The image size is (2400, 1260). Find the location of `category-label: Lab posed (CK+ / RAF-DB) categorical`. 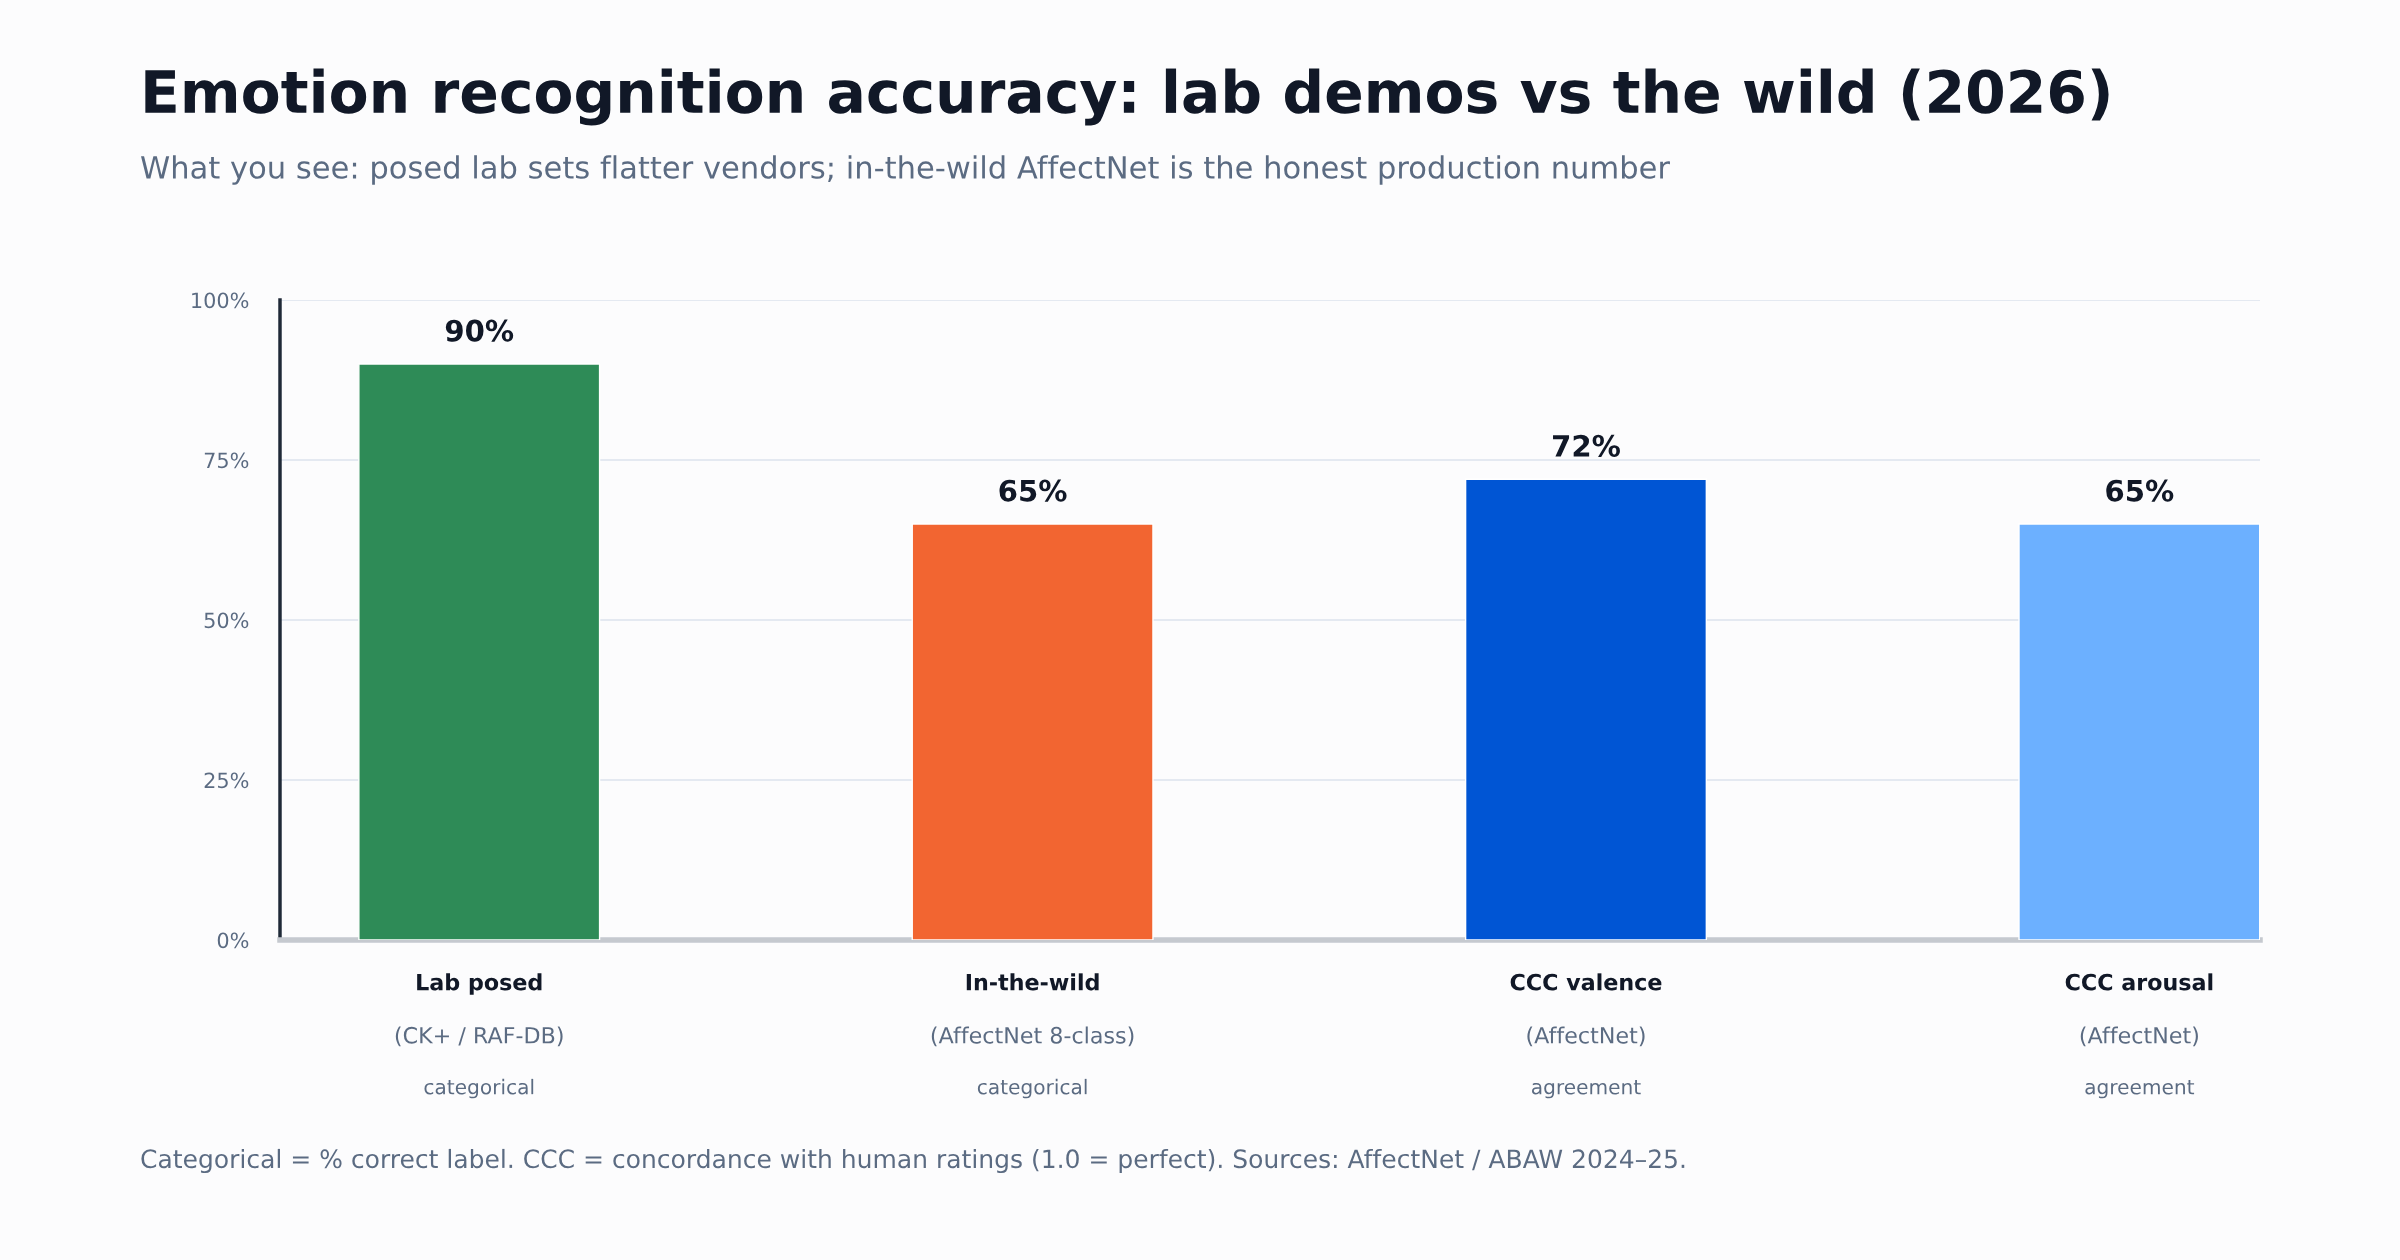

category-label: Lab posed (CK+ / RAF-DB) categorical is located at coordinates (479, 1036).